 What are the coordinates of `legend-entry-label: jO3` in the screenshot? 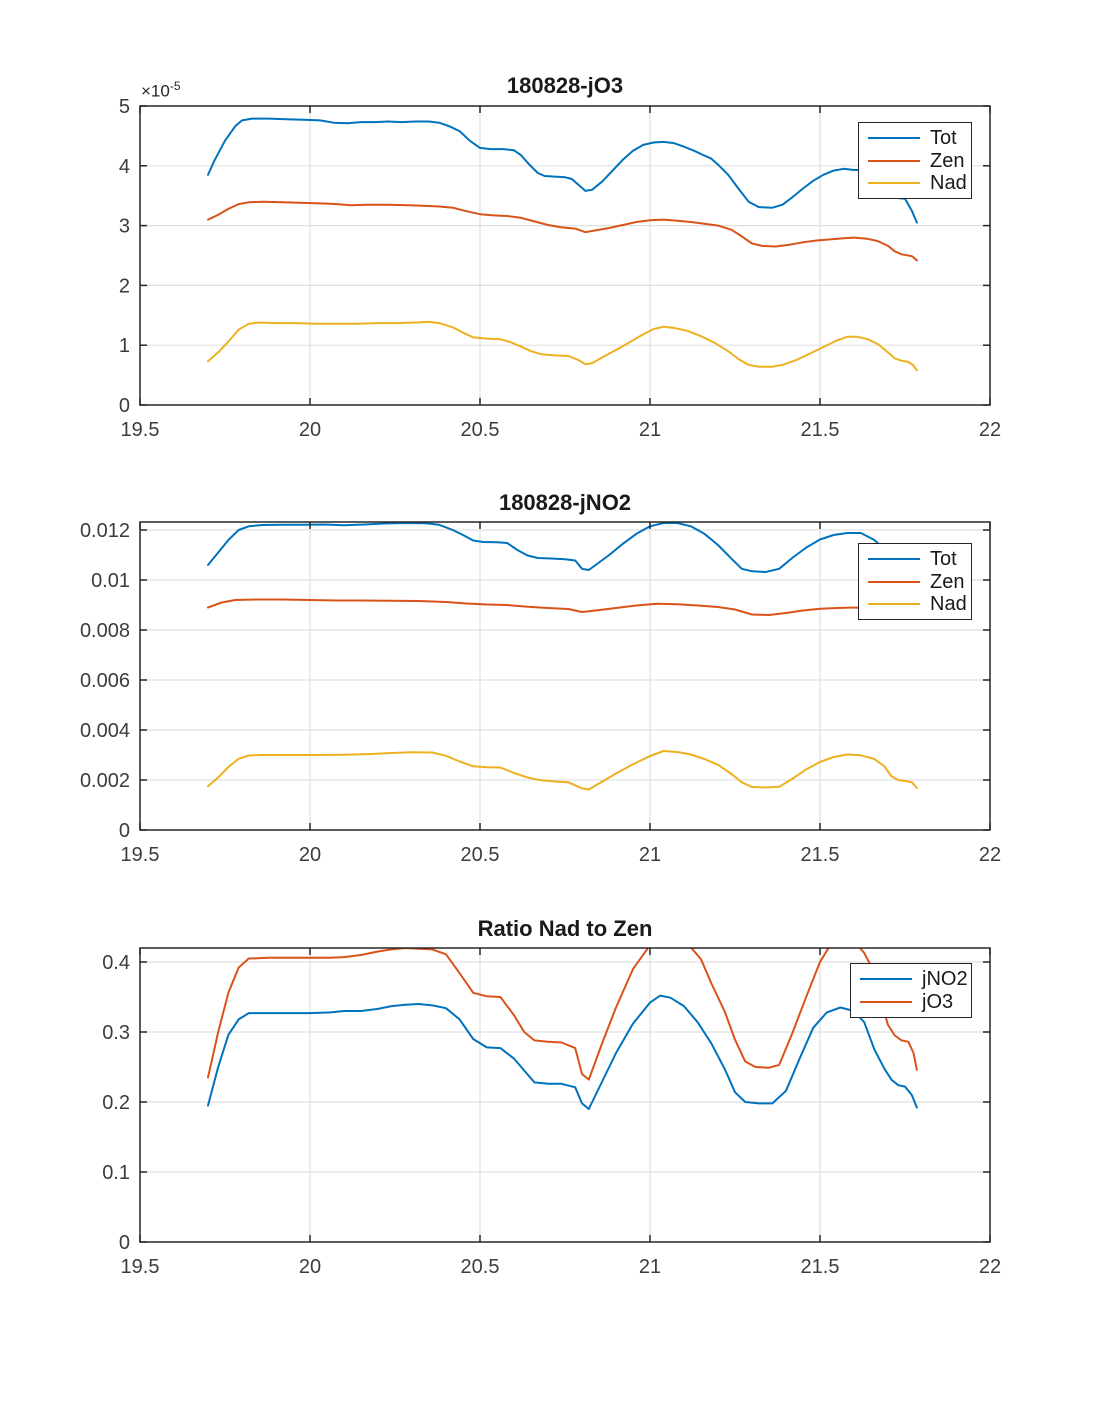 It's located at (938, 1002).